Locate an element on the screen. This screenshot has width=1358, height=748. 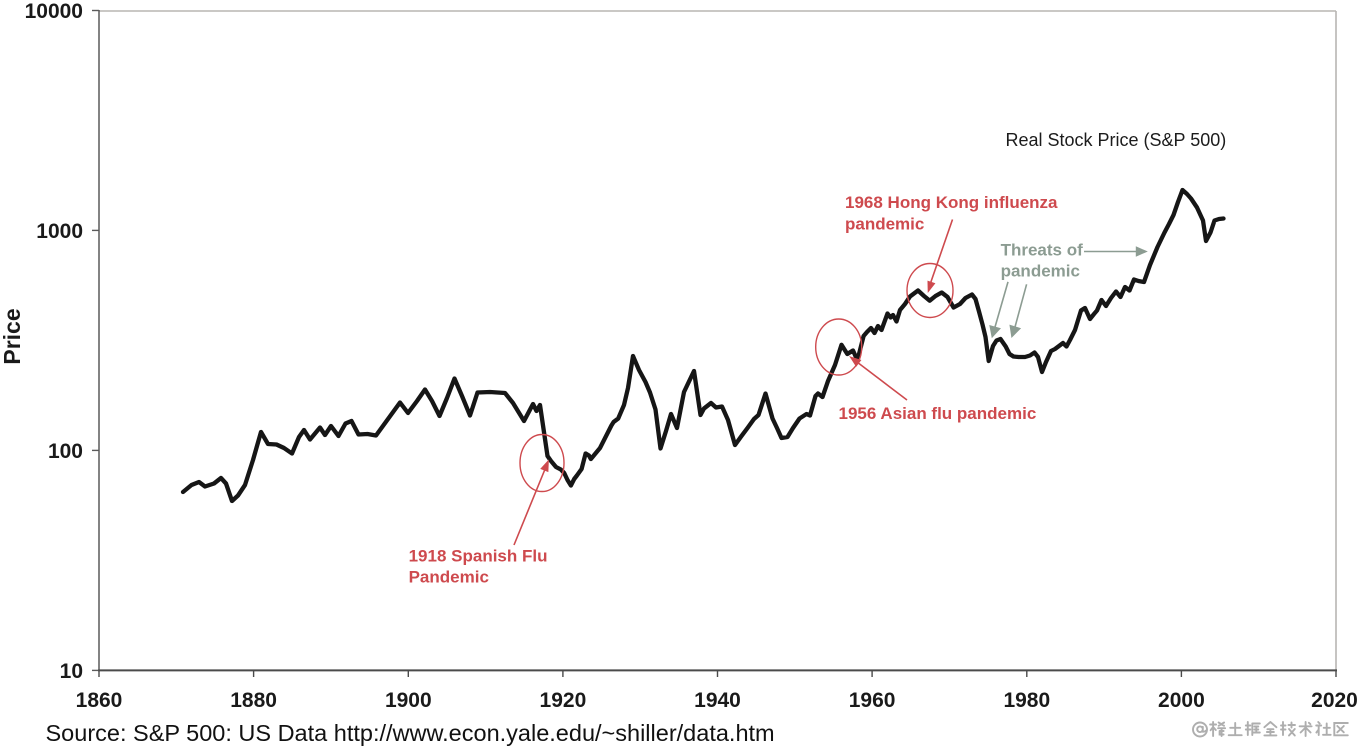
svg-text: 1980 is located at coordinates (1026, 700).